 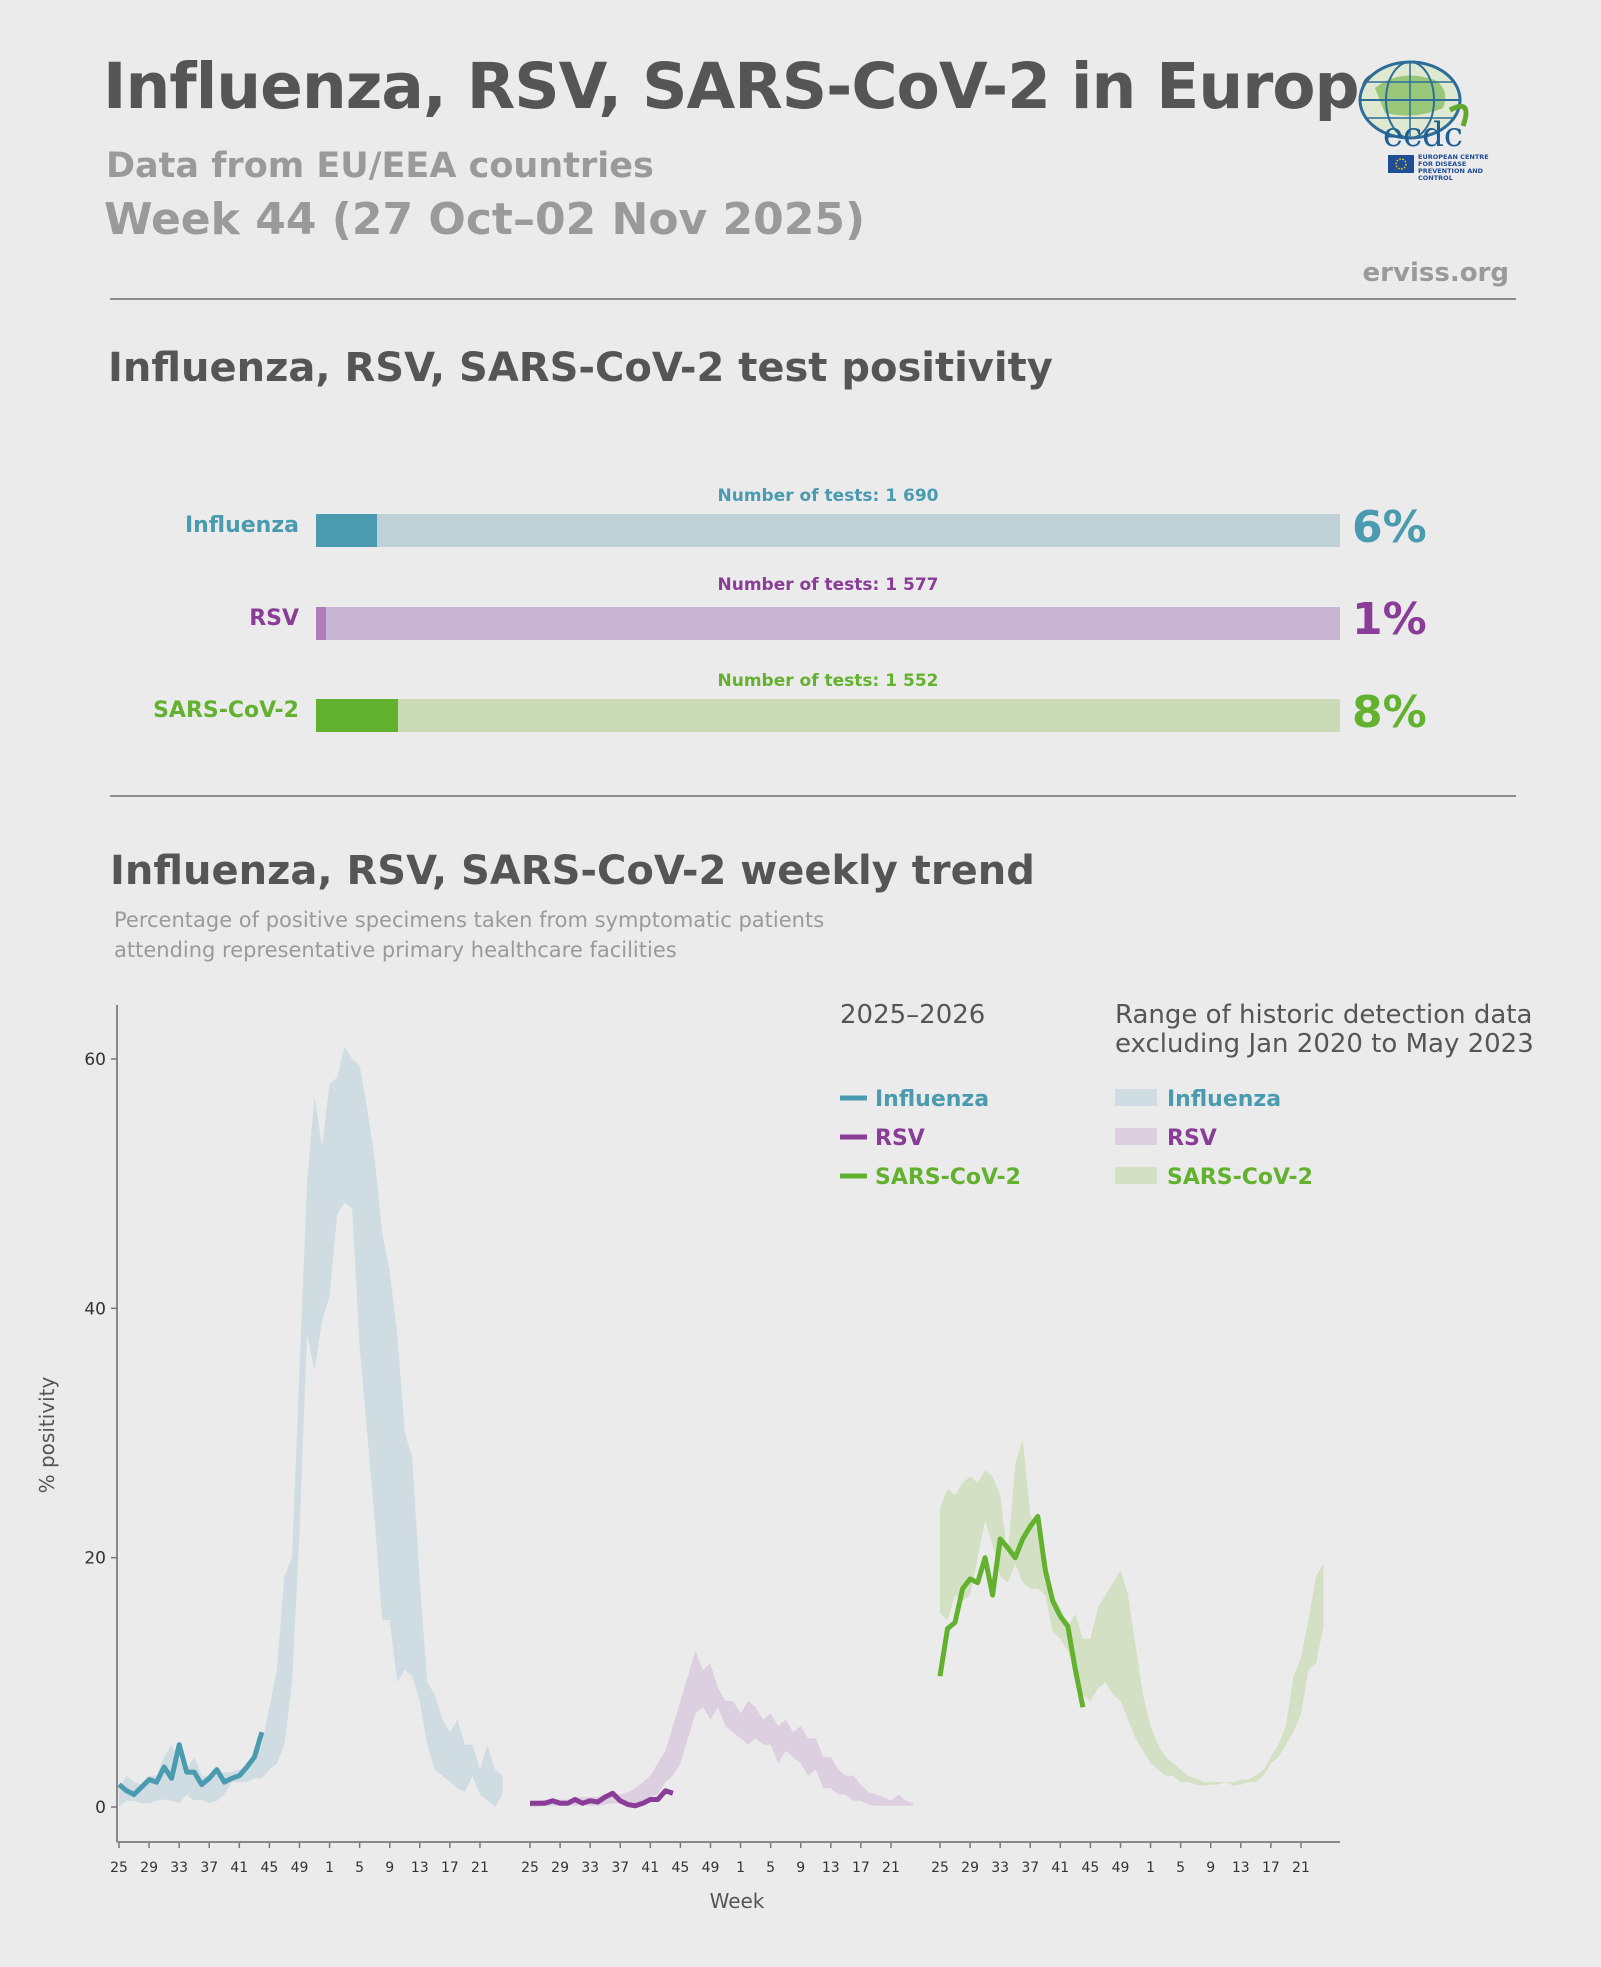 What do you see at coordinates (226, 710) in the screenshot?
I see `bar-label: SARS-CoV-2` at bounding box center [226, 710].